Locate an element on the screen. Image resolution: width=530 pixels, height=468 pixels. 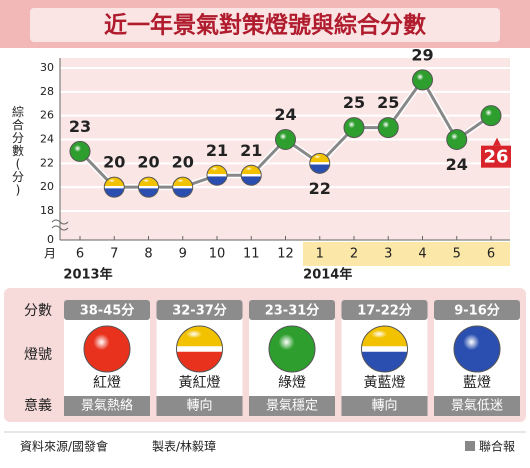
legend-meaning: 景氣低迷 is located at coordinates (477, 406).